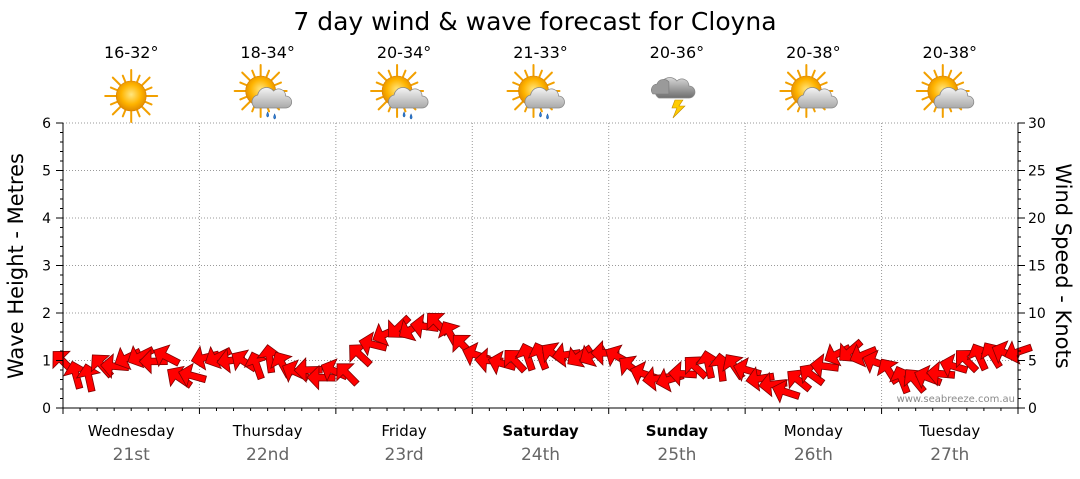 This screenshot has width=1080, height=479. Describe the element at coordinates (131, 455) in the screenshot. I see `day-date: 21st` at that location.